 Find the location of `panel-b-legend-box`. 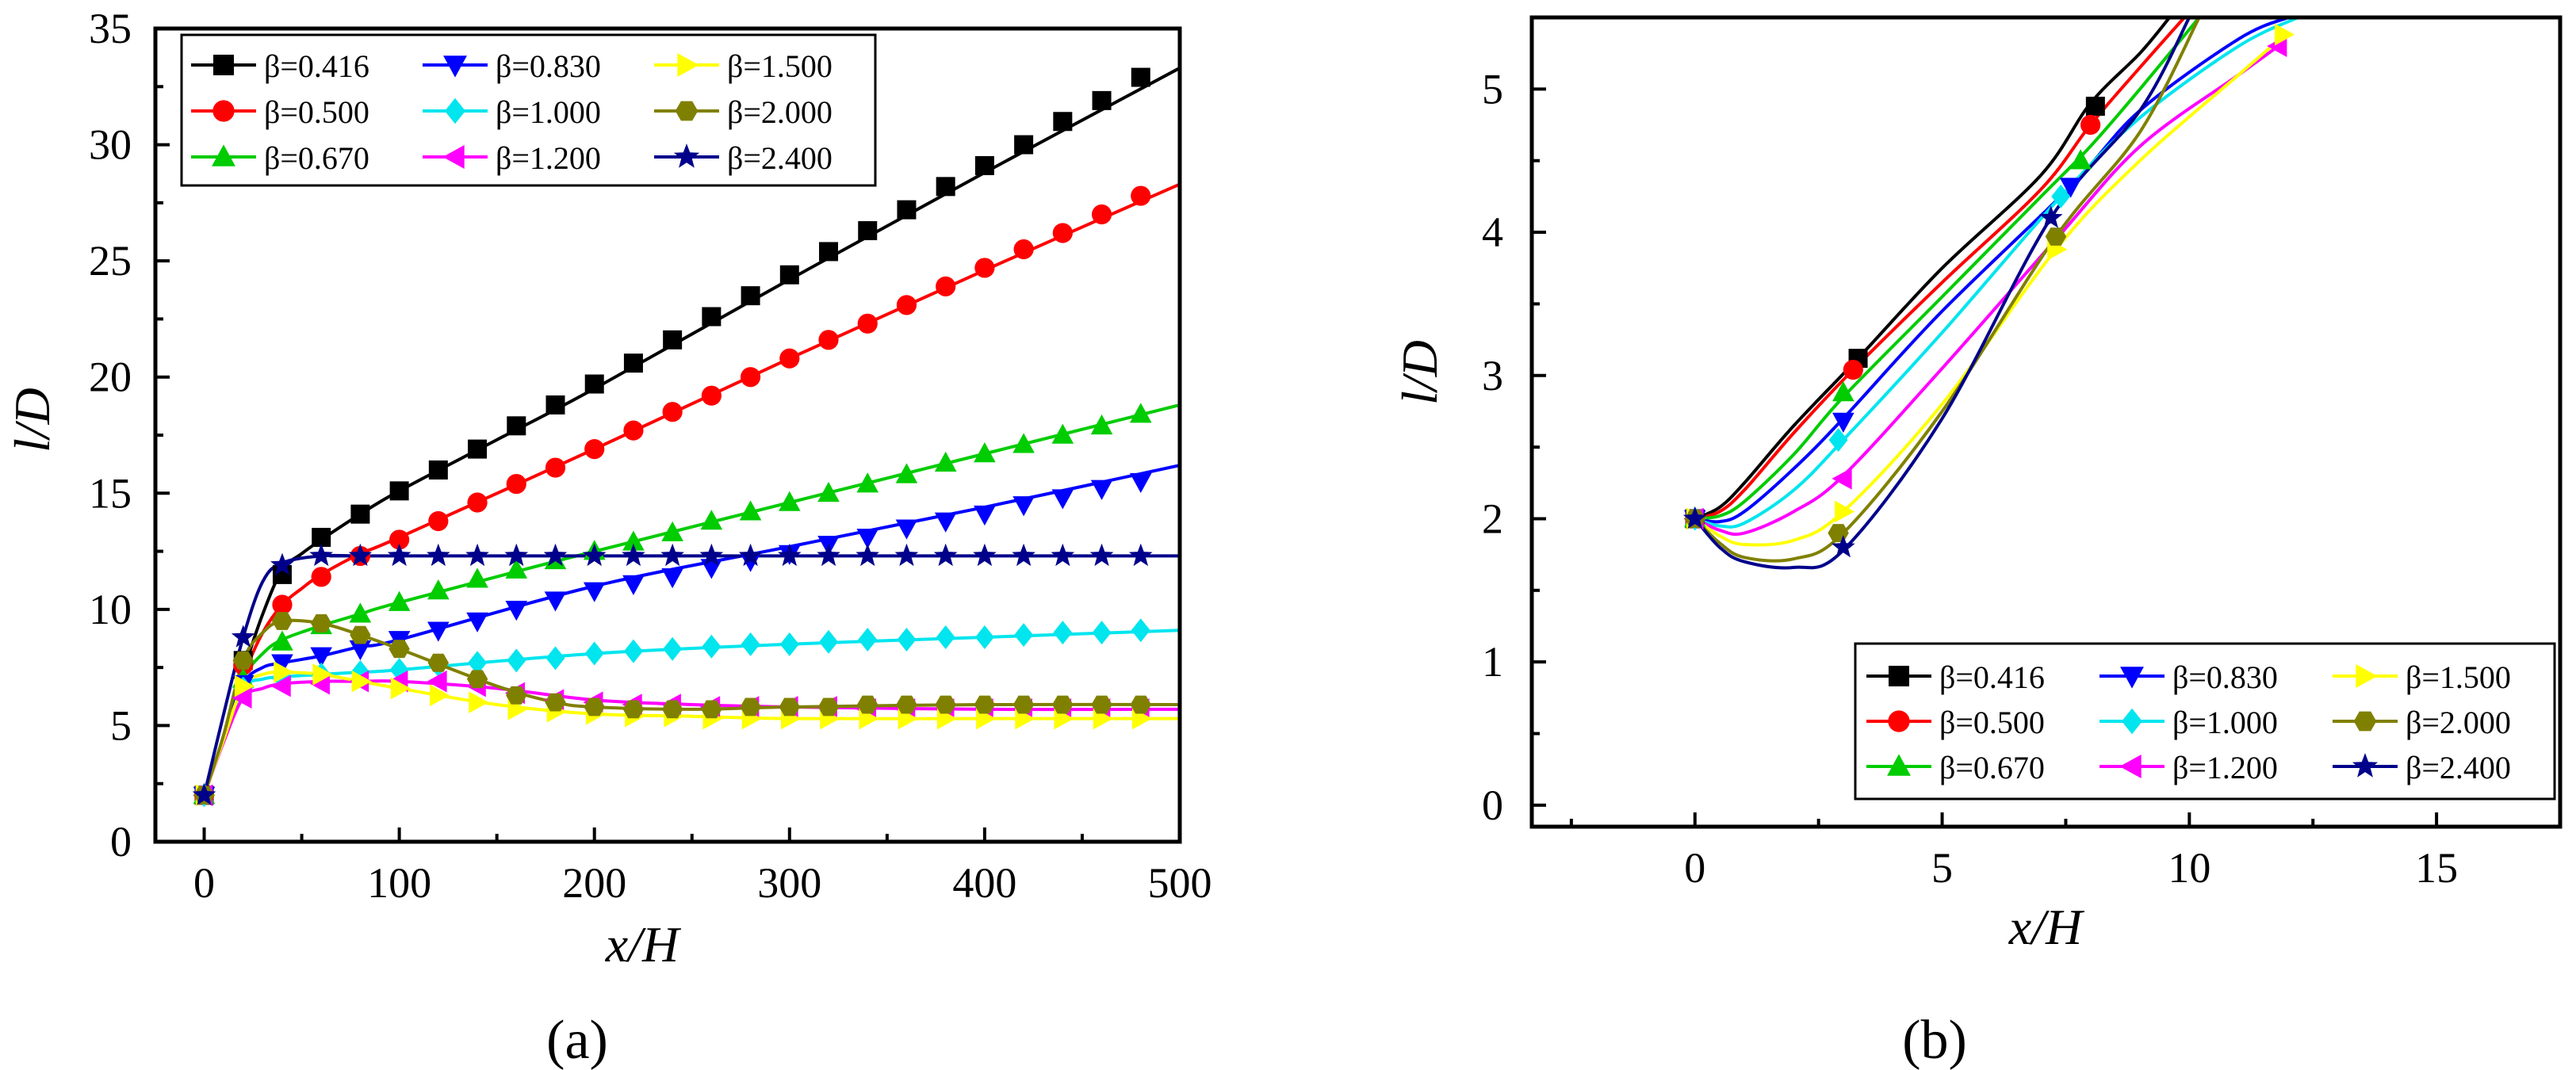

panel-b-legend-box is located at coordinates (2205, 722).